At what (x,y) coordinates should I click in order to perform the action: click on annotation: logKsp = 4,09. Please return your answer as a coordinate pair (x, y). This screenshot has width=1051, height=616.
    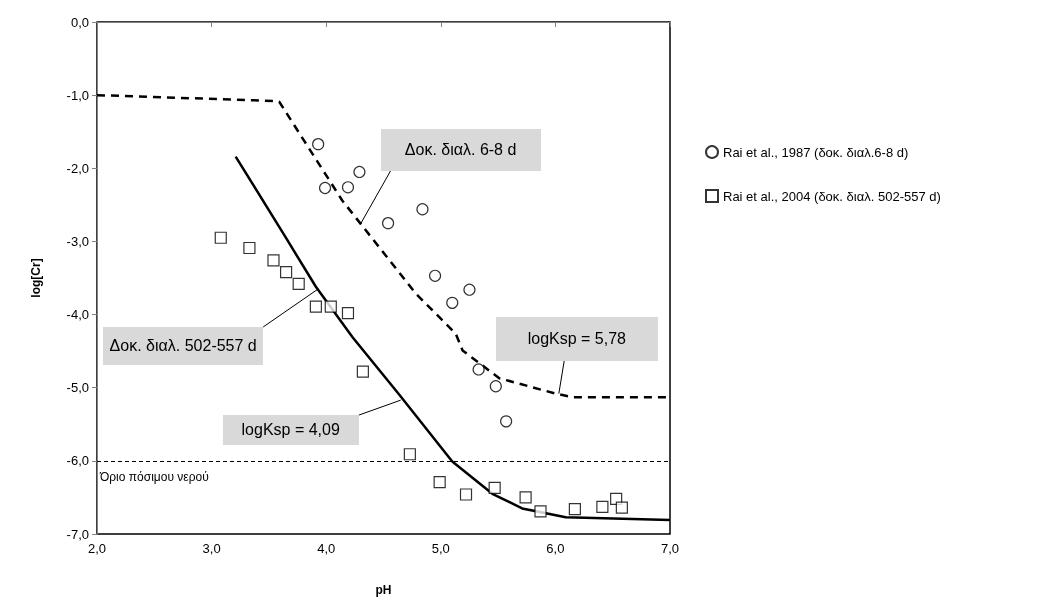
    Looking at the image, I should click on (290, 430).